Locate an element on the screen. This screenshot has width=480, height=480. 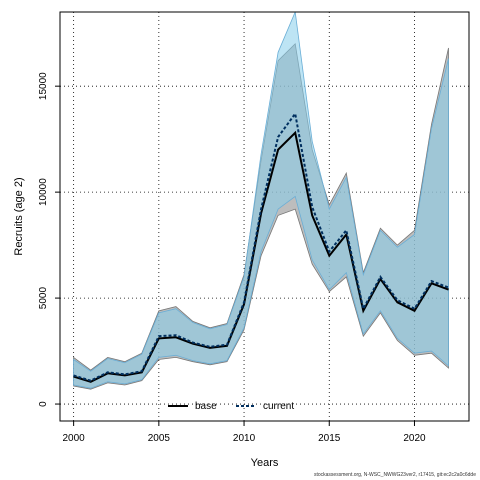
x-axis-label: Years is located at coordinates (265, 463).